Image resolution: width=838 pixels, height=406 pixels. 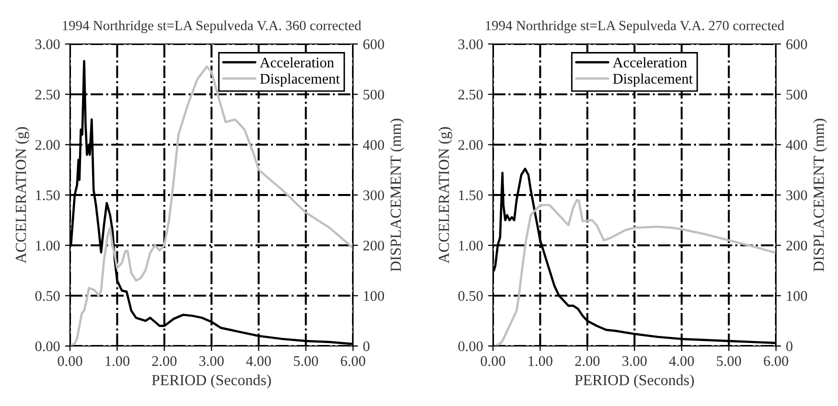 What do you see at coordinates (212, 27) in the screenshot?
I see `chart-title: 1994 Northridge st=LA Sepulveda V.A. 360 corrected` at bounding box center [212, 27].